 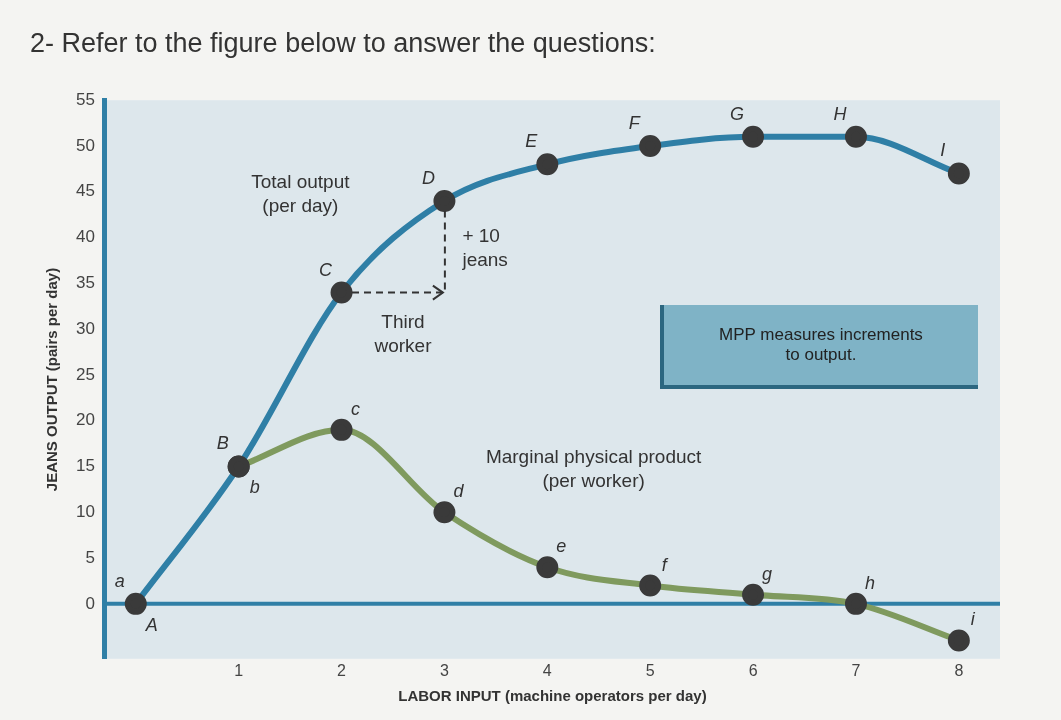 What do you see at coordinates (85, 420) in the screenshot?
I see `y-tick-label: 20` at bounding box center [85, 420].